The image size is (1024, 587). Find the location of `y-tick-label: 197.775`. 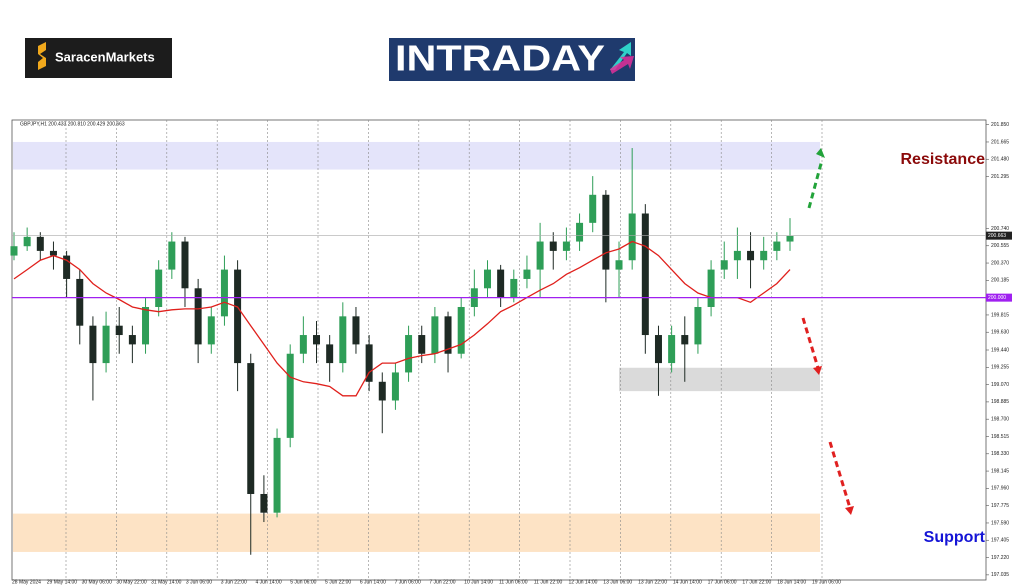

y-tick-label: 197.775 is located at coordinates (1000, 506).